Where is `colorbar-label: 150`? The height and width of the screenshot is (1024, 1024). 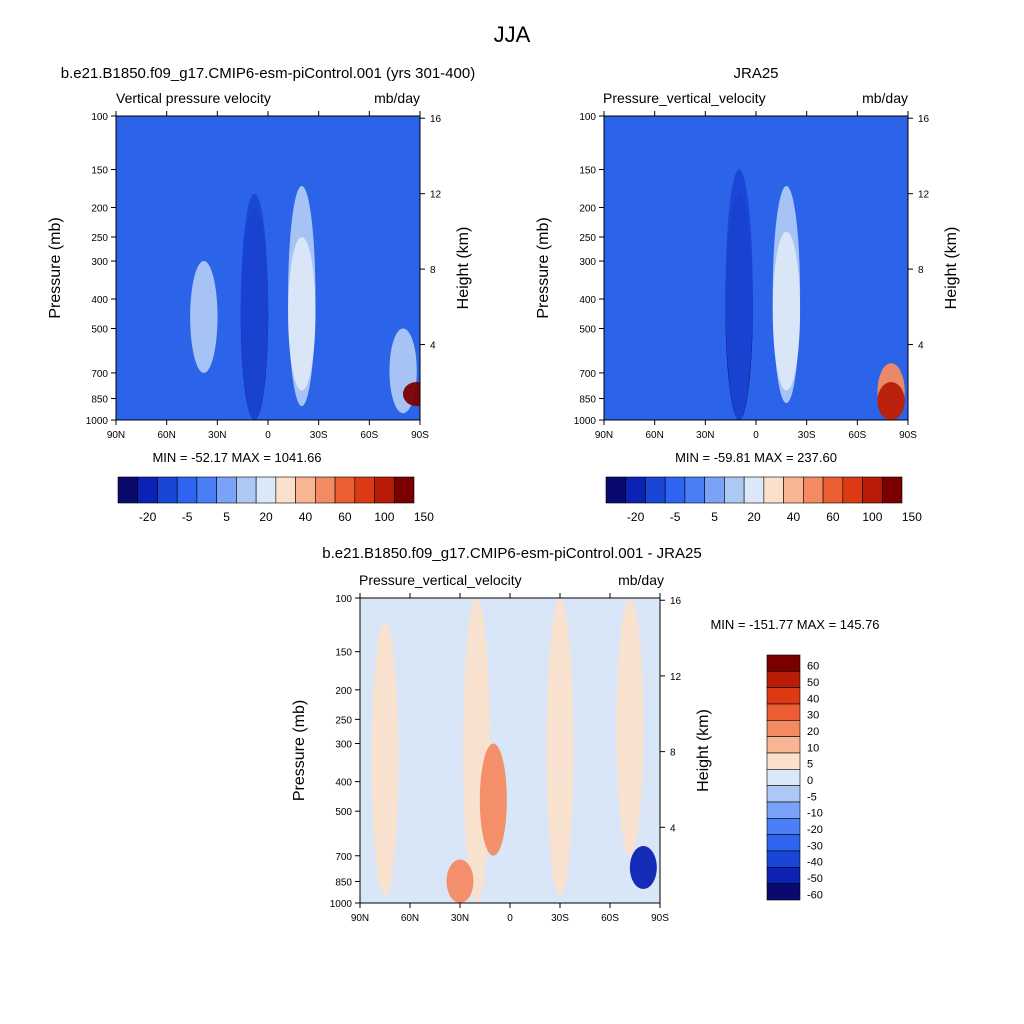 colorbar-label: 150 is located at coordinates (912, 517).